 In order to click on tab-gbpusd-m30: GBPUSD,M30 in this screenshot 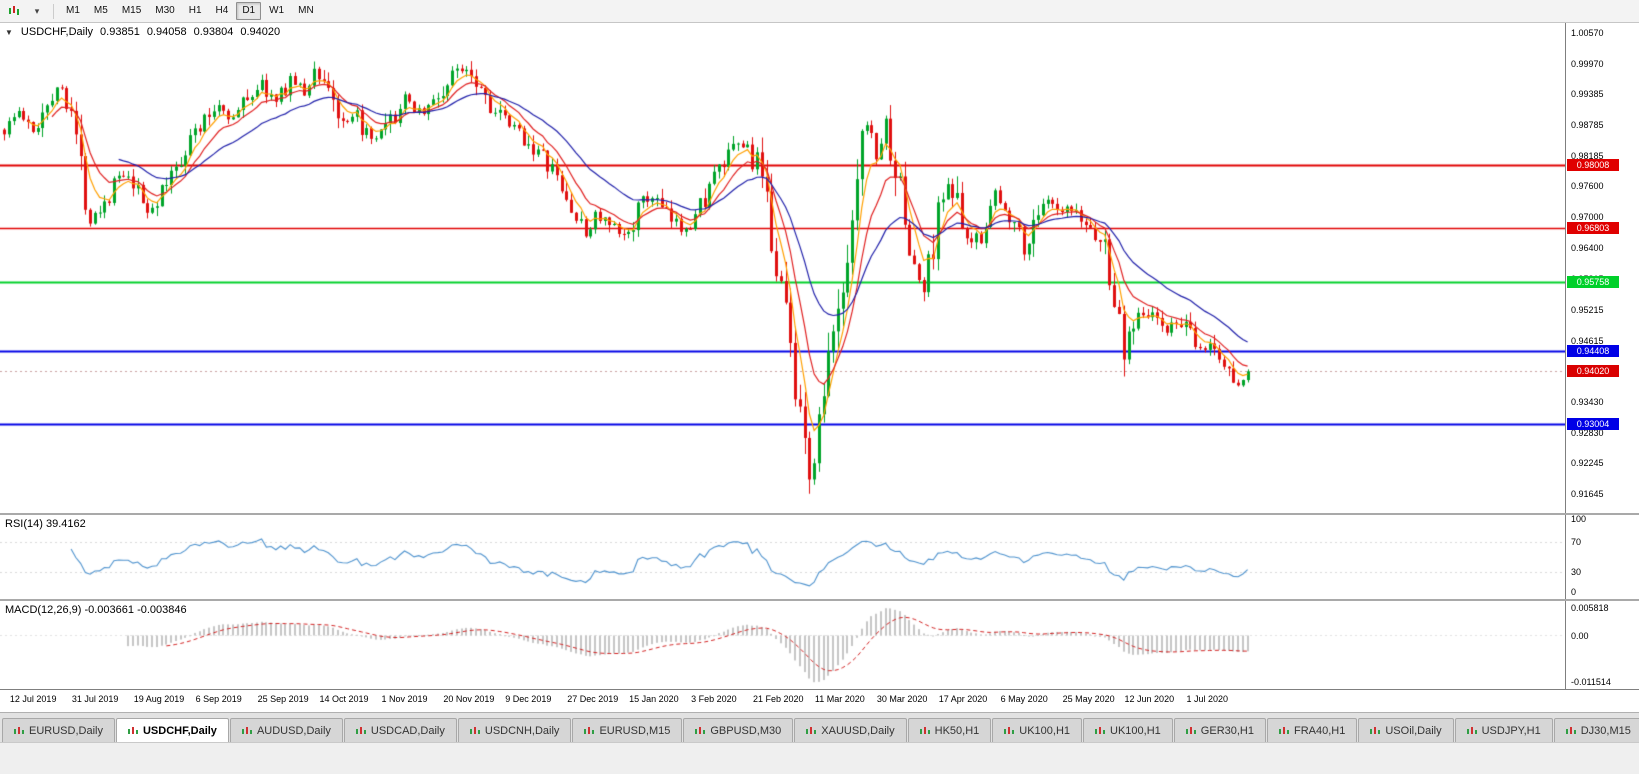, I will do `click(738, 730)`.